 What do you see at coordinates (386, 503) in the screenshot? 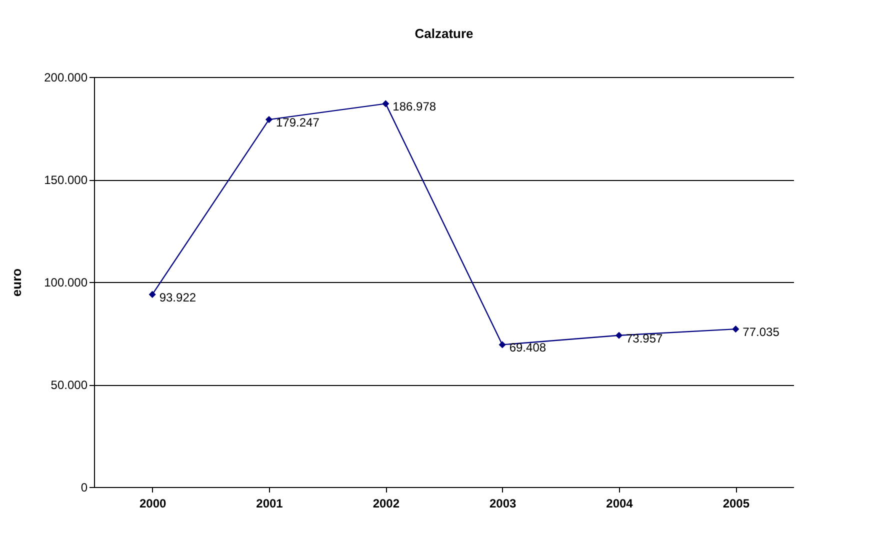
I see `x-tick-label: 2002` at bounding box center [386, 503].